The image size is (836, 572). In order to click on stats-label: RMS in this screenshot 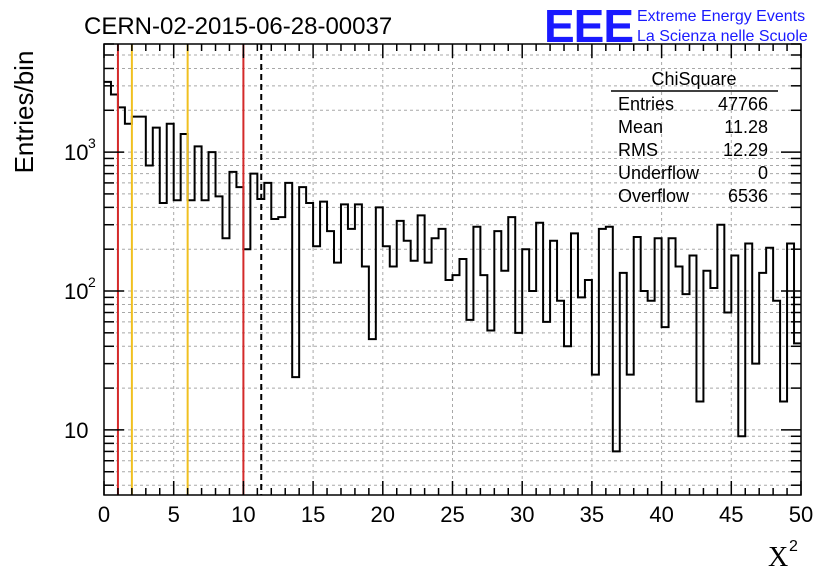, I will do `click(638, 150)`.